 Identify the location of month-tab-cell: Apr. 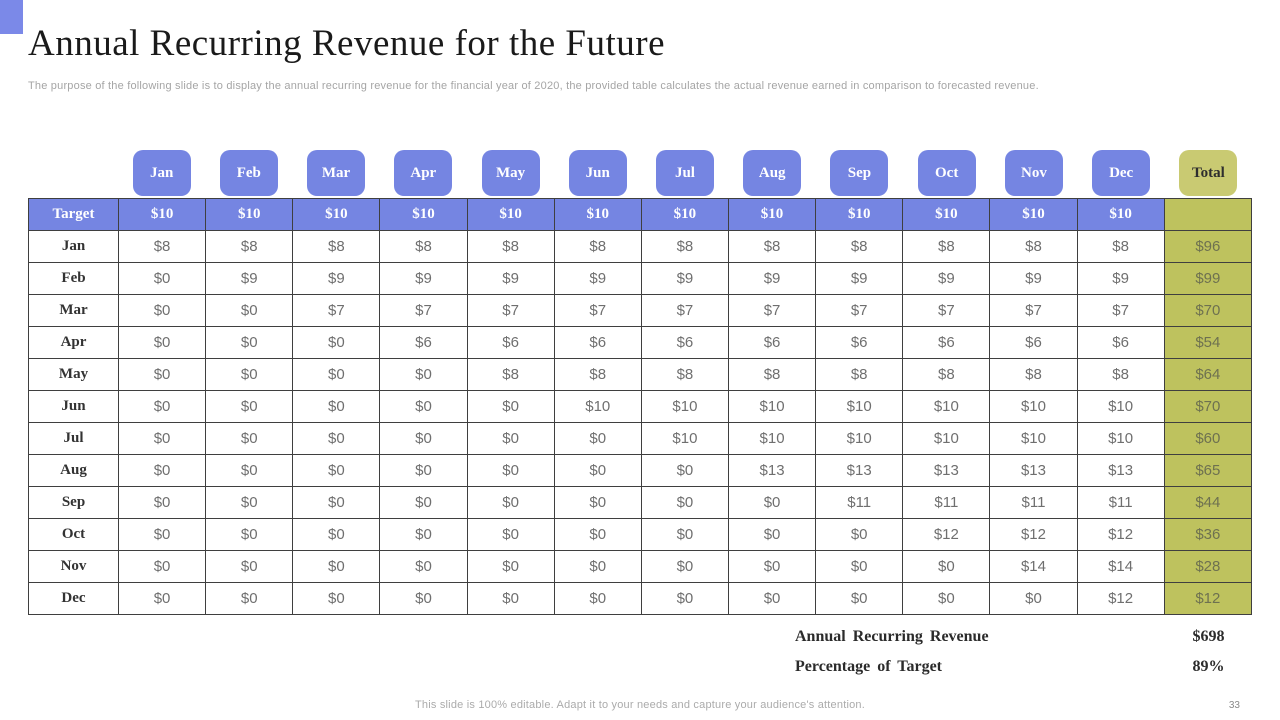
(423, 173).